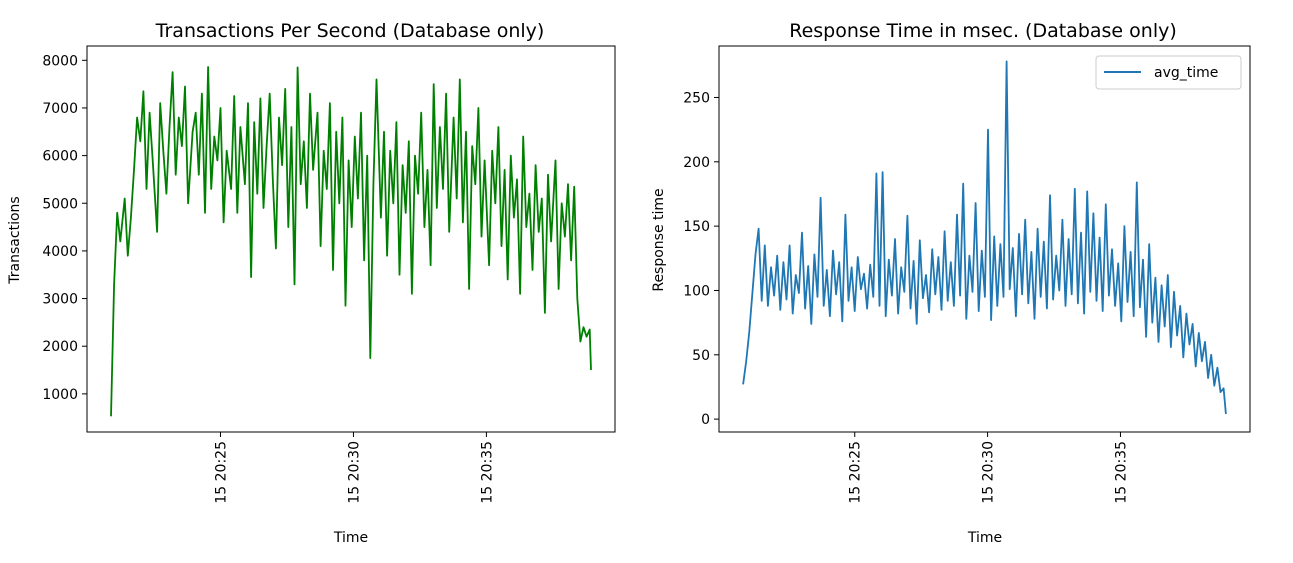 The height and width of the screenshot is (563, 1293). Describe the element at coordinates (696, 227) in the screenshot. I see `y-tick-label: 150` at that location.